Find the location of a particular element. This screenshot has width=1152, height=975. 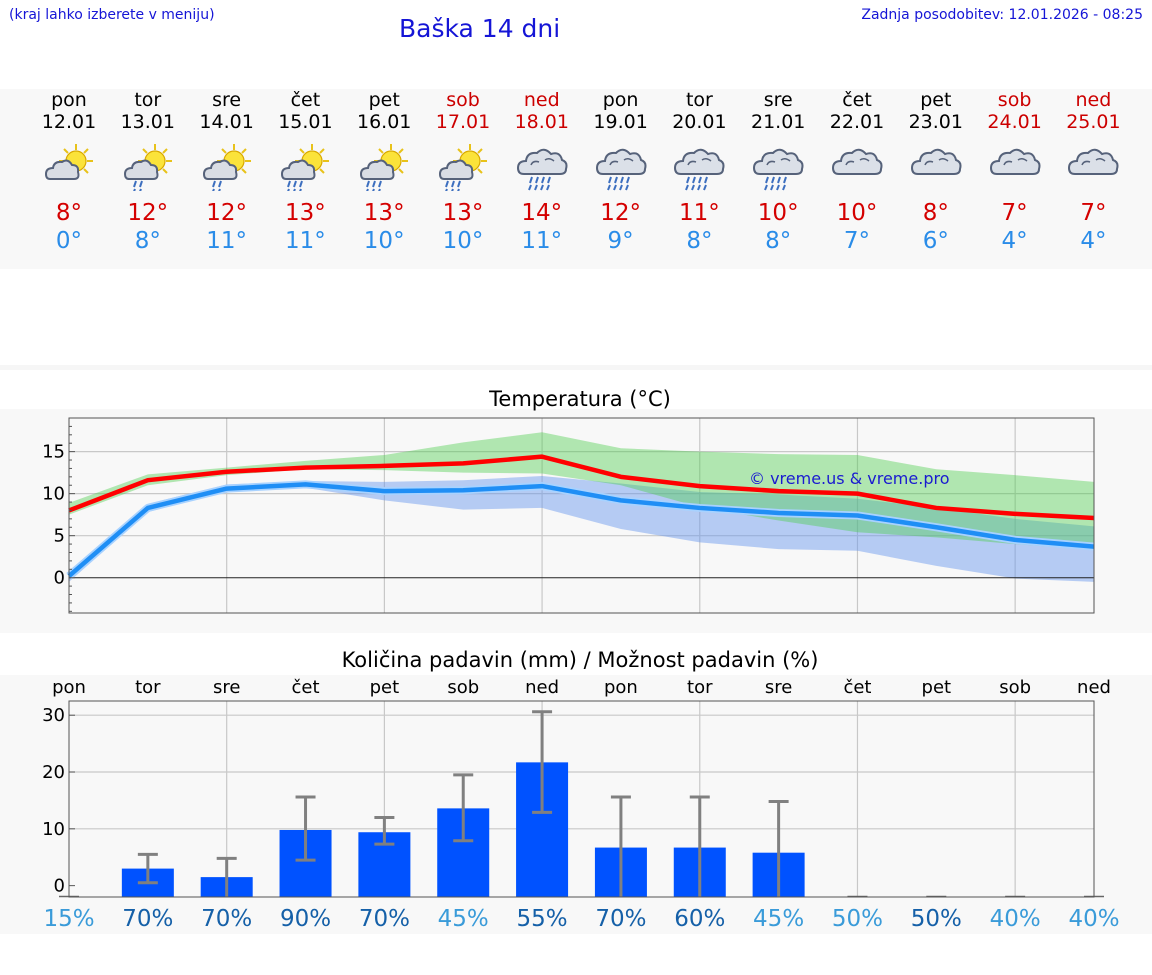

forecast-day: ned 25.01 7° 4° is located at coordinates (1093, 172).